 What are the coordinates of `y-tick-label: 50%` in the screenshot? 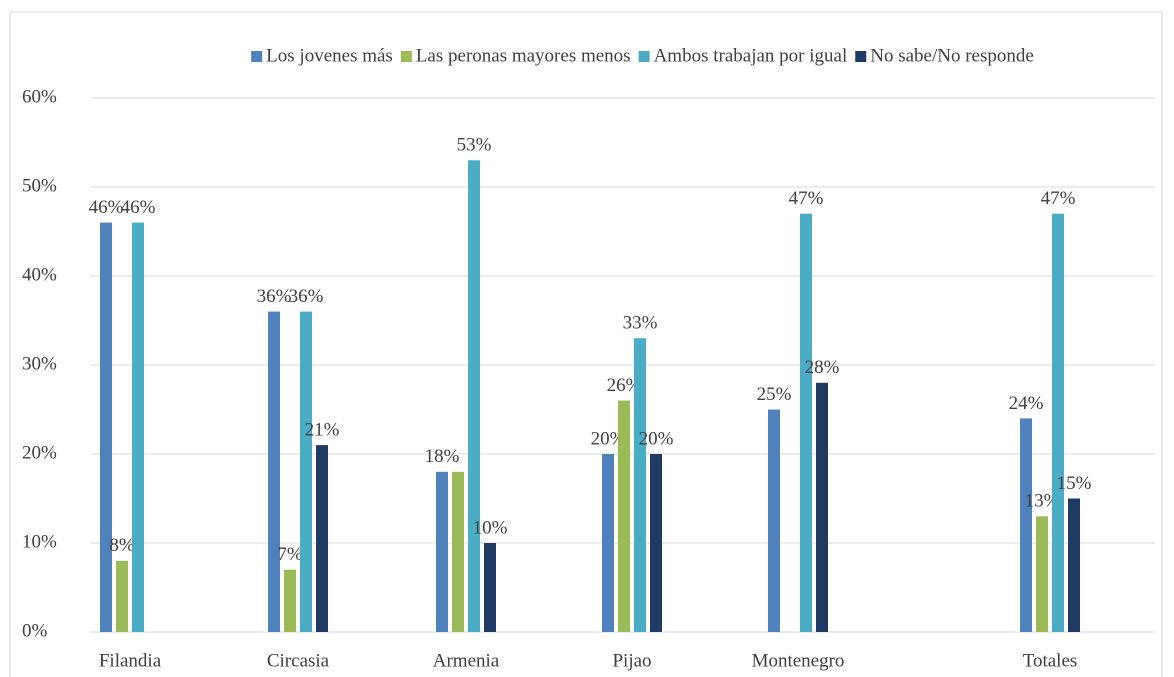 It's located at (39, 185).